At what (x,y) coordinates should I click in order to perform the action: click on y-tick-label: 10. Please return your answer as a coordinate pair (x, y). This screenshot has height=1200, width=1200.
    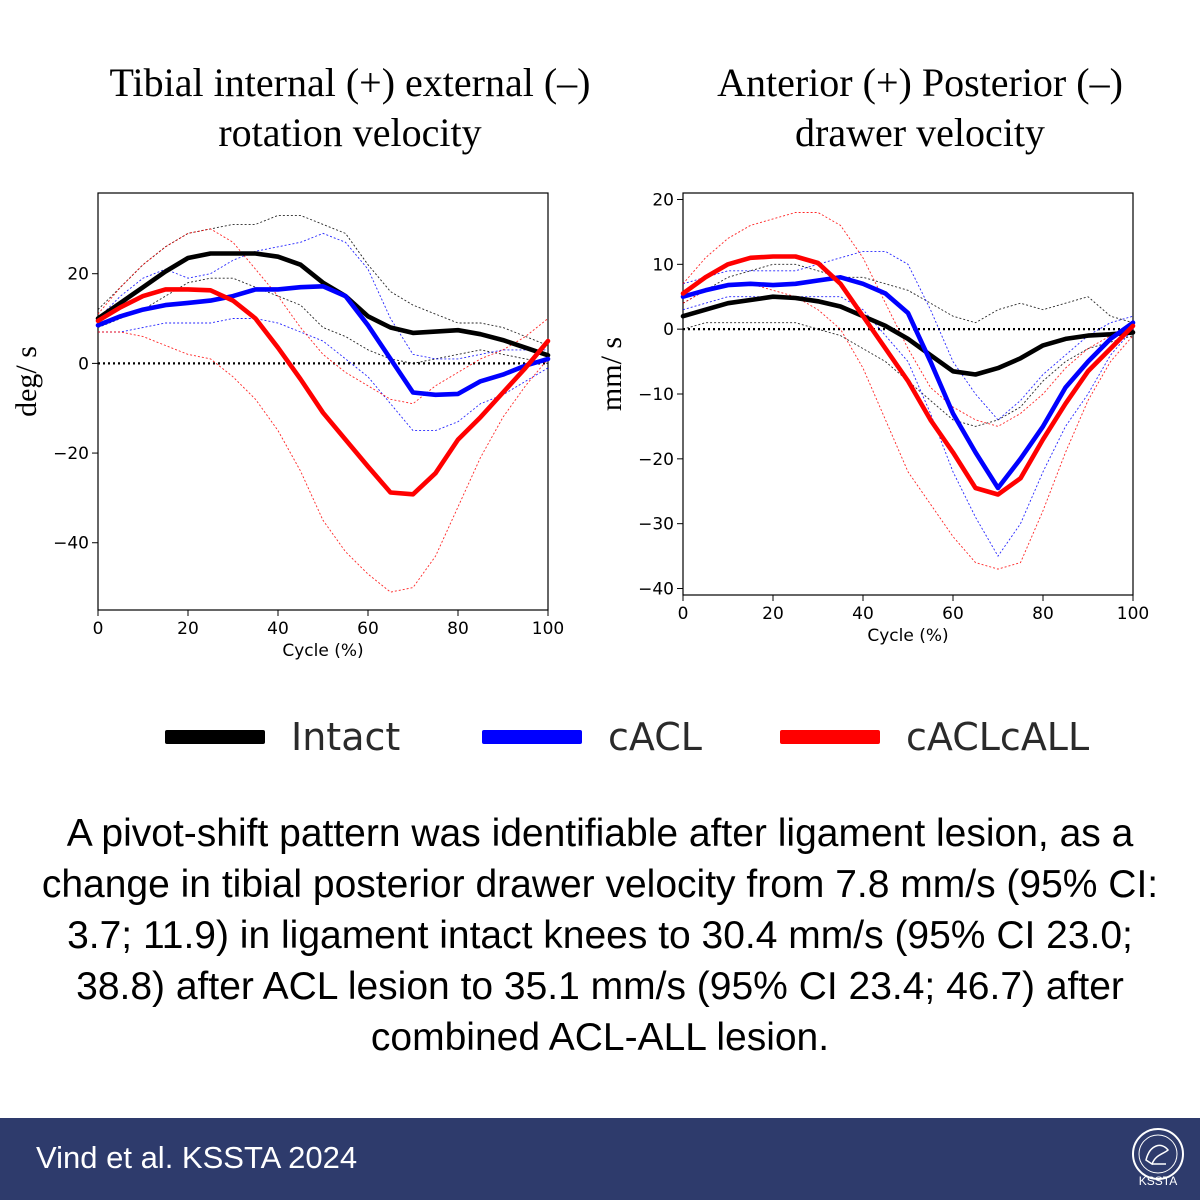
    Looking at the image, I should click on (663, 265).